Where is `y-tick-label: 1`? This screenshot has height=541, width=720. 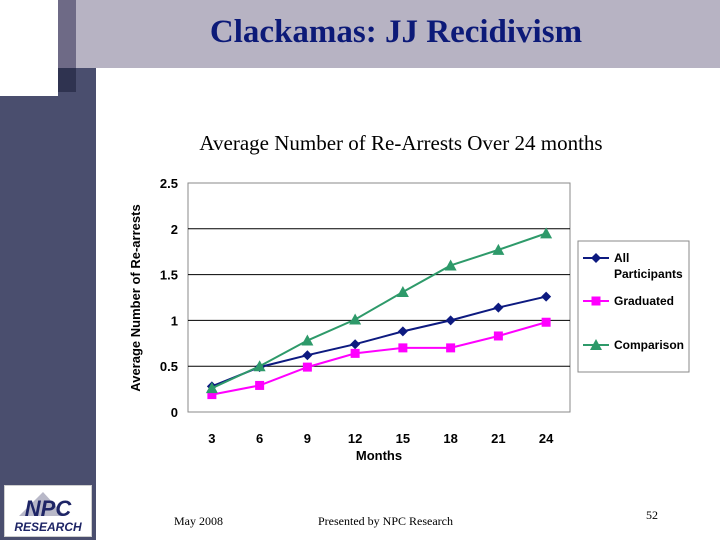 y-tick-label: 1 is located at coordinates (174, 320).